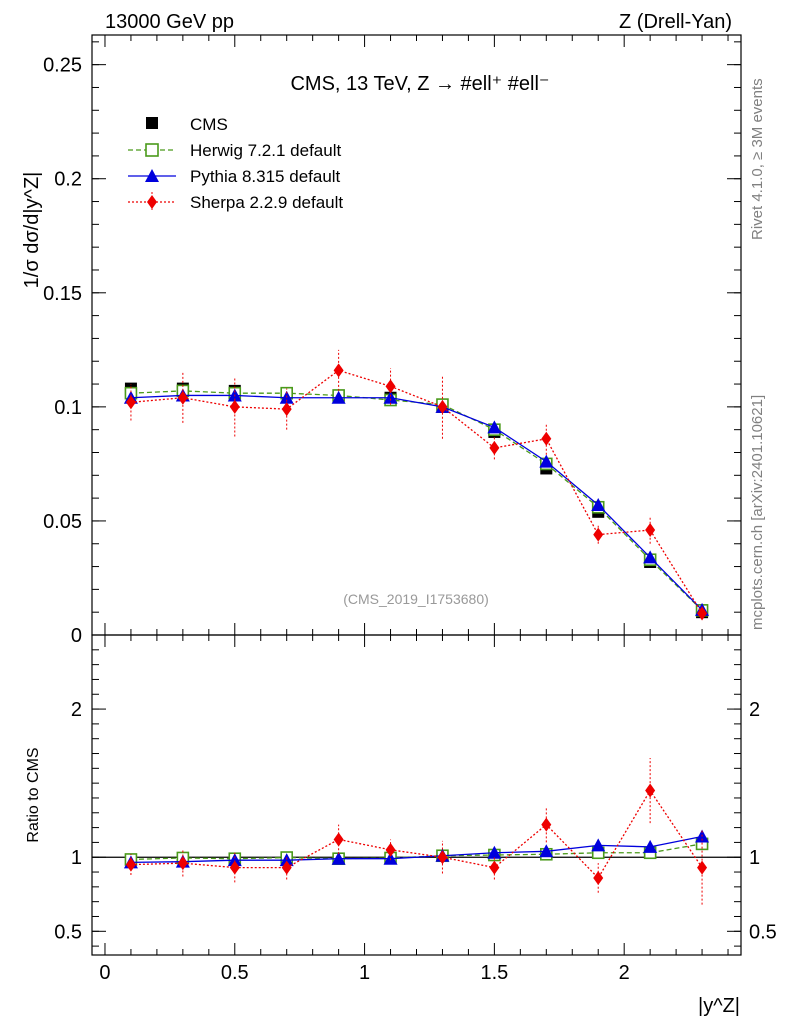 The image size is (786, 1029). I want to click on analysis-annotation: (CMS_2019_I1753680), so click(416, 599).